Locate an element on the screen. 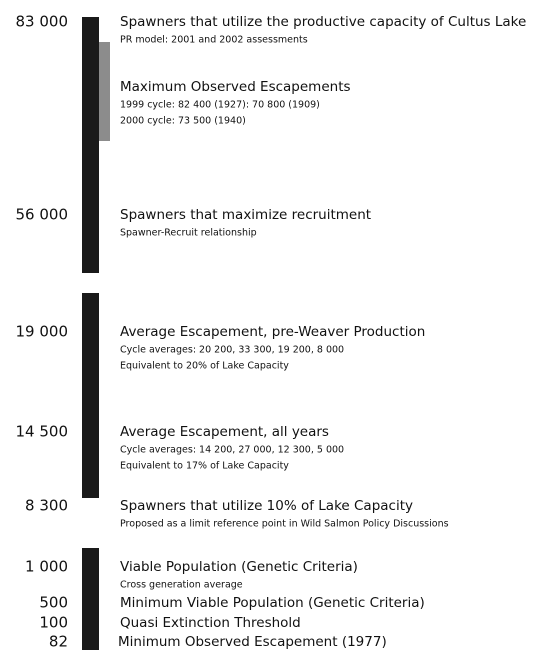 This screenshot has width=539, height=650. level-title: Viable Population (Genetic Criteria) is located at coordinates (239, 567).